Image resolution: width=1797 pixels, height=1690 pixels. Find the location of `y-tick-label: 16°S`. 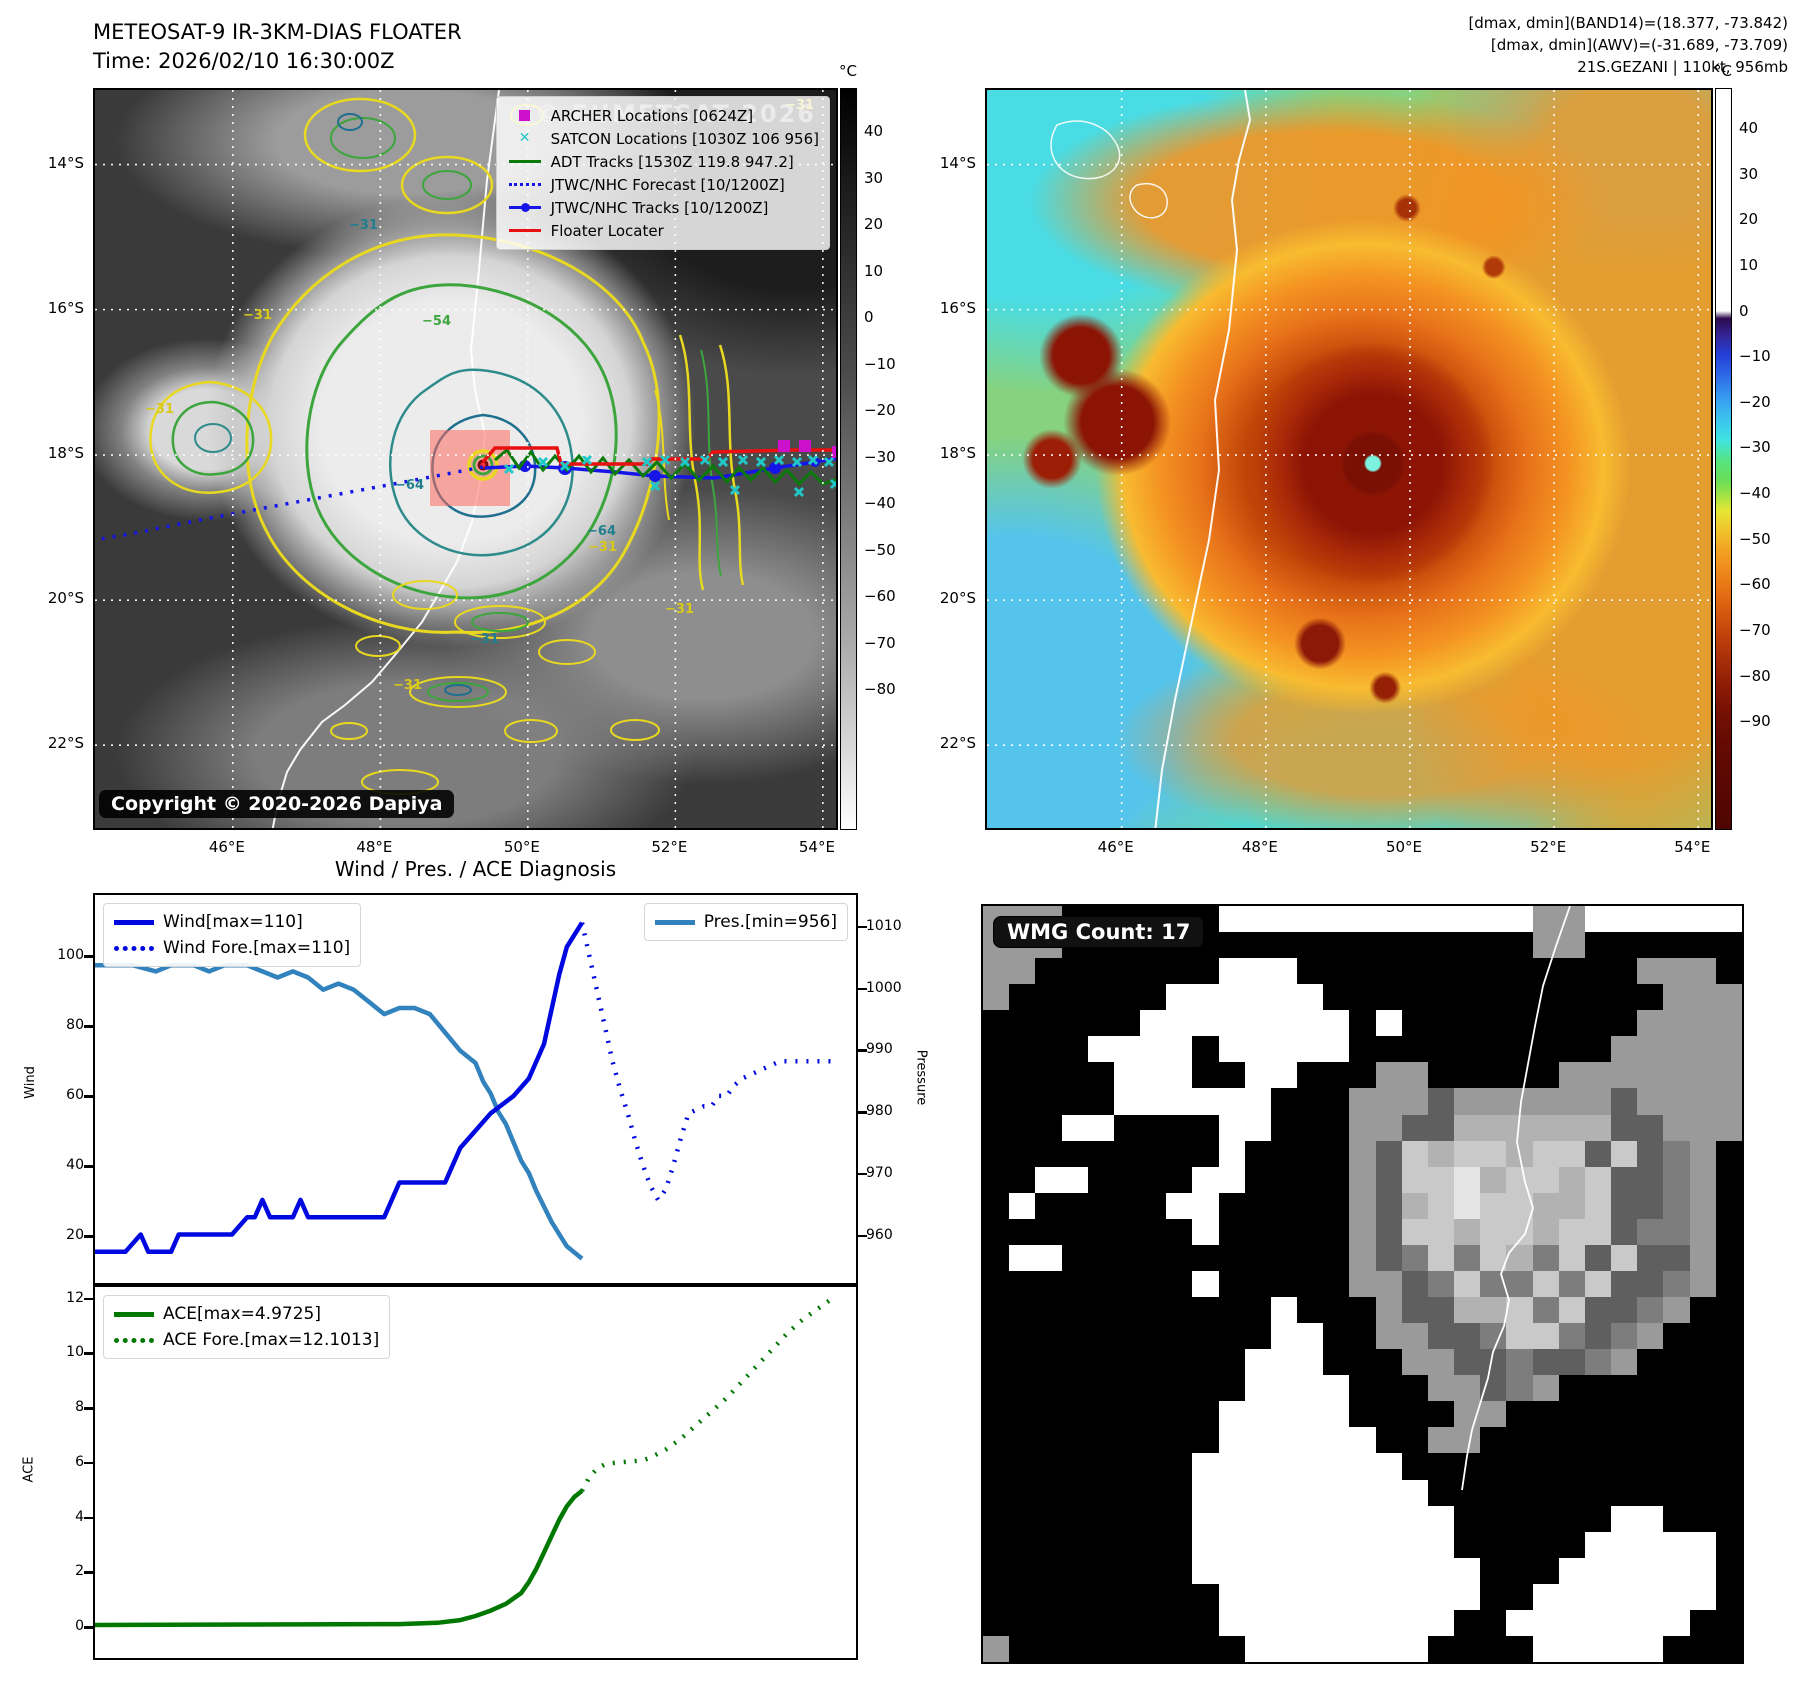

y-tick-label: 16°S is located at coordinates (65, 307).